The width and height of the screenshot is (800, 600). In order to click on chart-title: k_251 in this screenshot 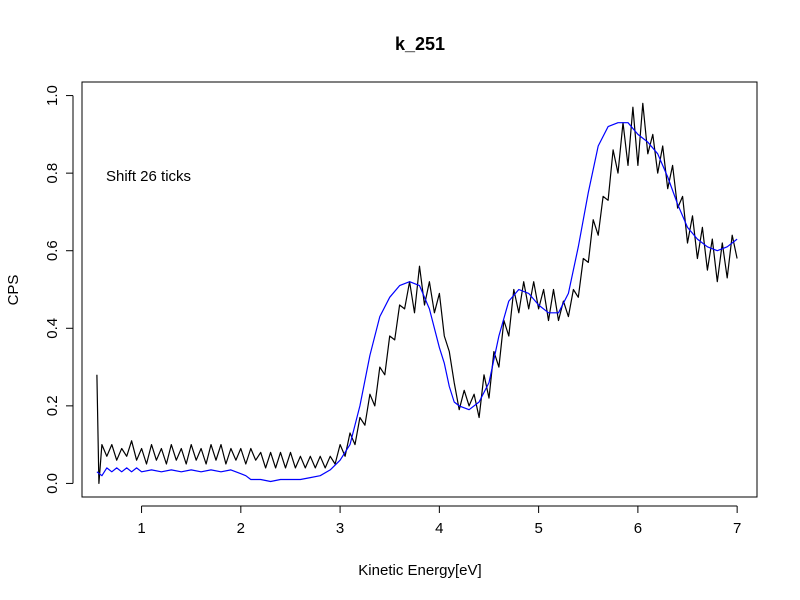, I will do `click(420, 44)`.